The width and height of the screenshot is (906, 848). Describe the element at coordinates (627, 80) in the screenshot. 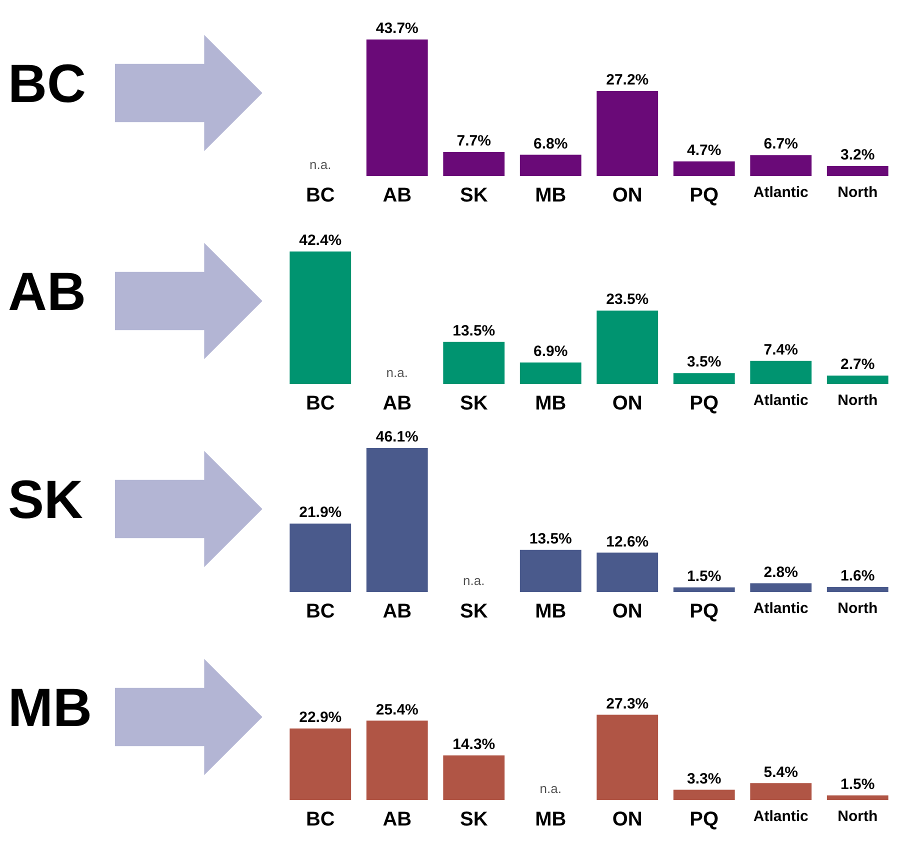

I see `data-label: 27.2%` at that location.